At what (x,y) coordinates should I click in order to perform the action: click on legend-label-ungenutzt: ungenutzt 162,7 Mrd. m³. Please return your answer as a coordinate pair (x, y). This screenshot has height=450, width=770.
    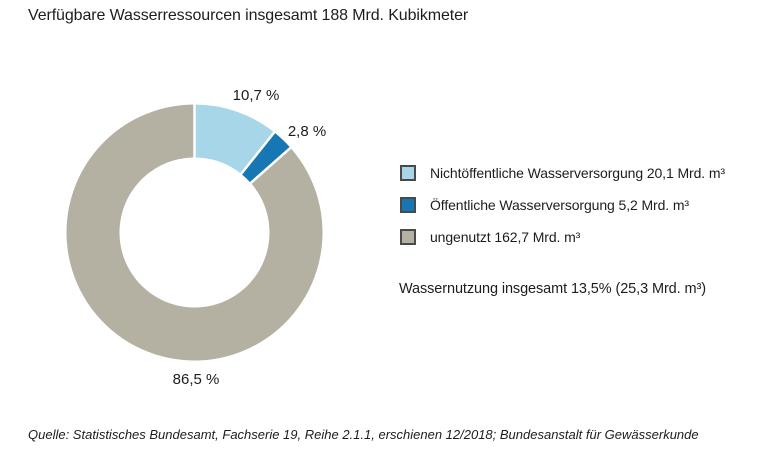
    Looking at the image, I should click on (505, 237).